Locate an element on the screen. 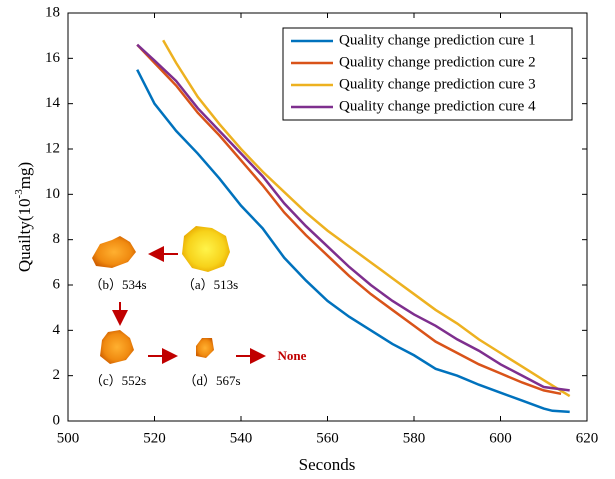 The width and height of the screenshot is (615, 479). y-tick-label: 12 is located at coordinates (52, 148).